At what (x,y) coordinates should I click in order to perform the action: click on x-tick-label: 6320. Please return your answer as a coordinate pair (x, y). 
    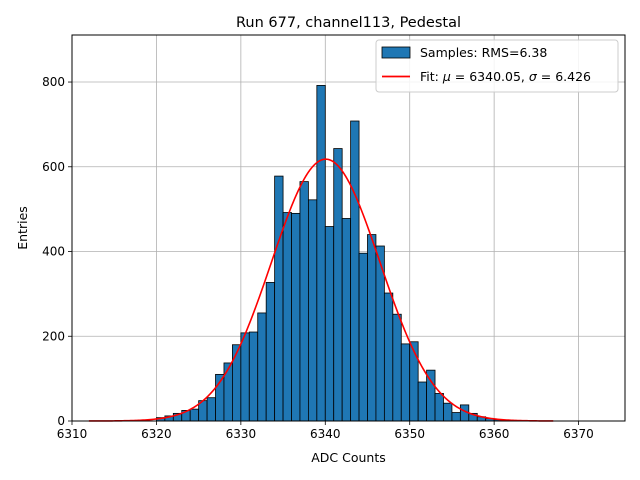
    Looking at the image, I should click on (156, 434).